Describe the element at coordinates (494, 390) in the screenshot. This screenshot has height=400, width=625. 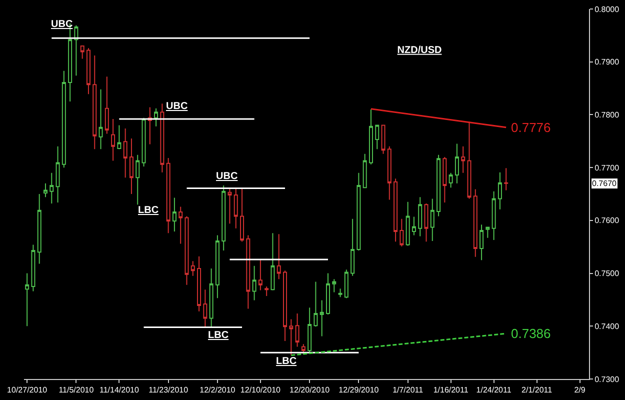
I see `x-tick-label: 1/24/2011` at that location.